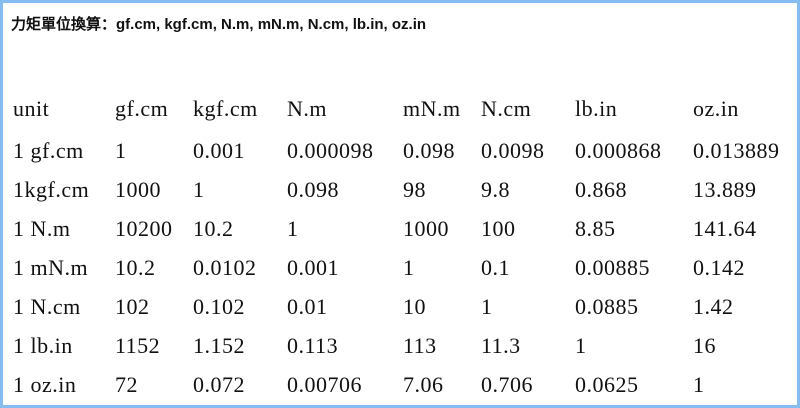 The height and width of the screenshot is (408, 800). I want to click on cell: 0.013889, so click(736, 150).